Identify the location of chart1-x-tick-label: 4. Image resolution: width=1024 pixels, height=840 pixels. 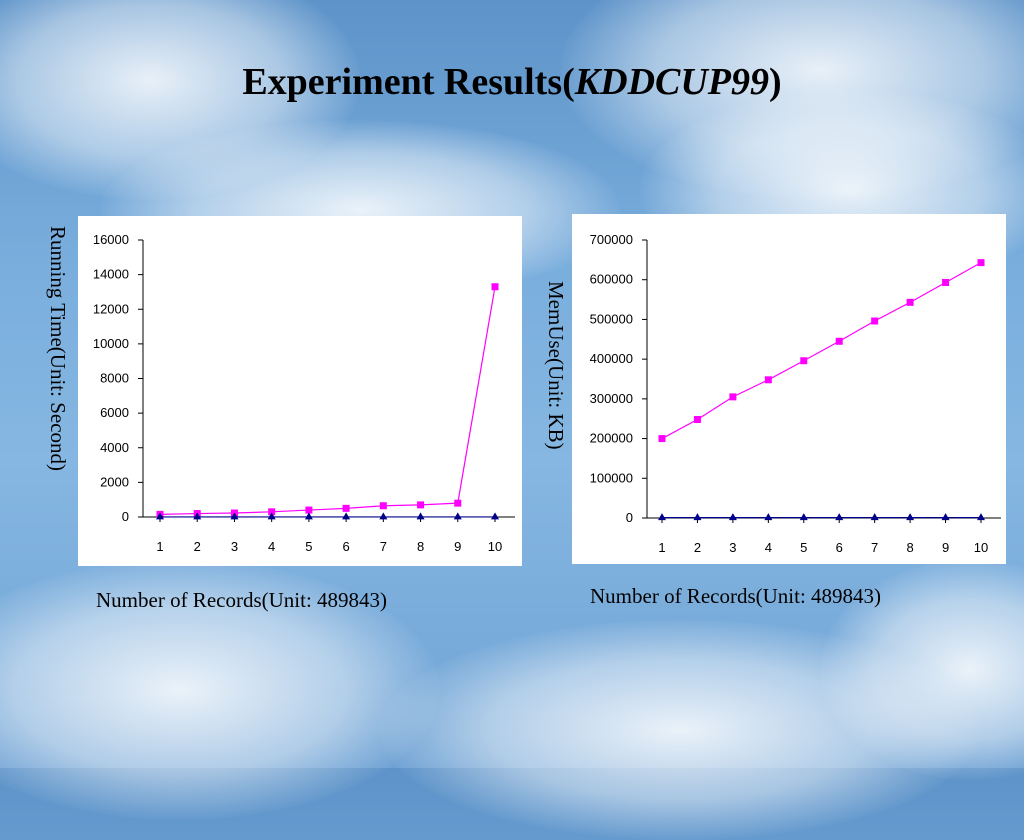
(271, 546).